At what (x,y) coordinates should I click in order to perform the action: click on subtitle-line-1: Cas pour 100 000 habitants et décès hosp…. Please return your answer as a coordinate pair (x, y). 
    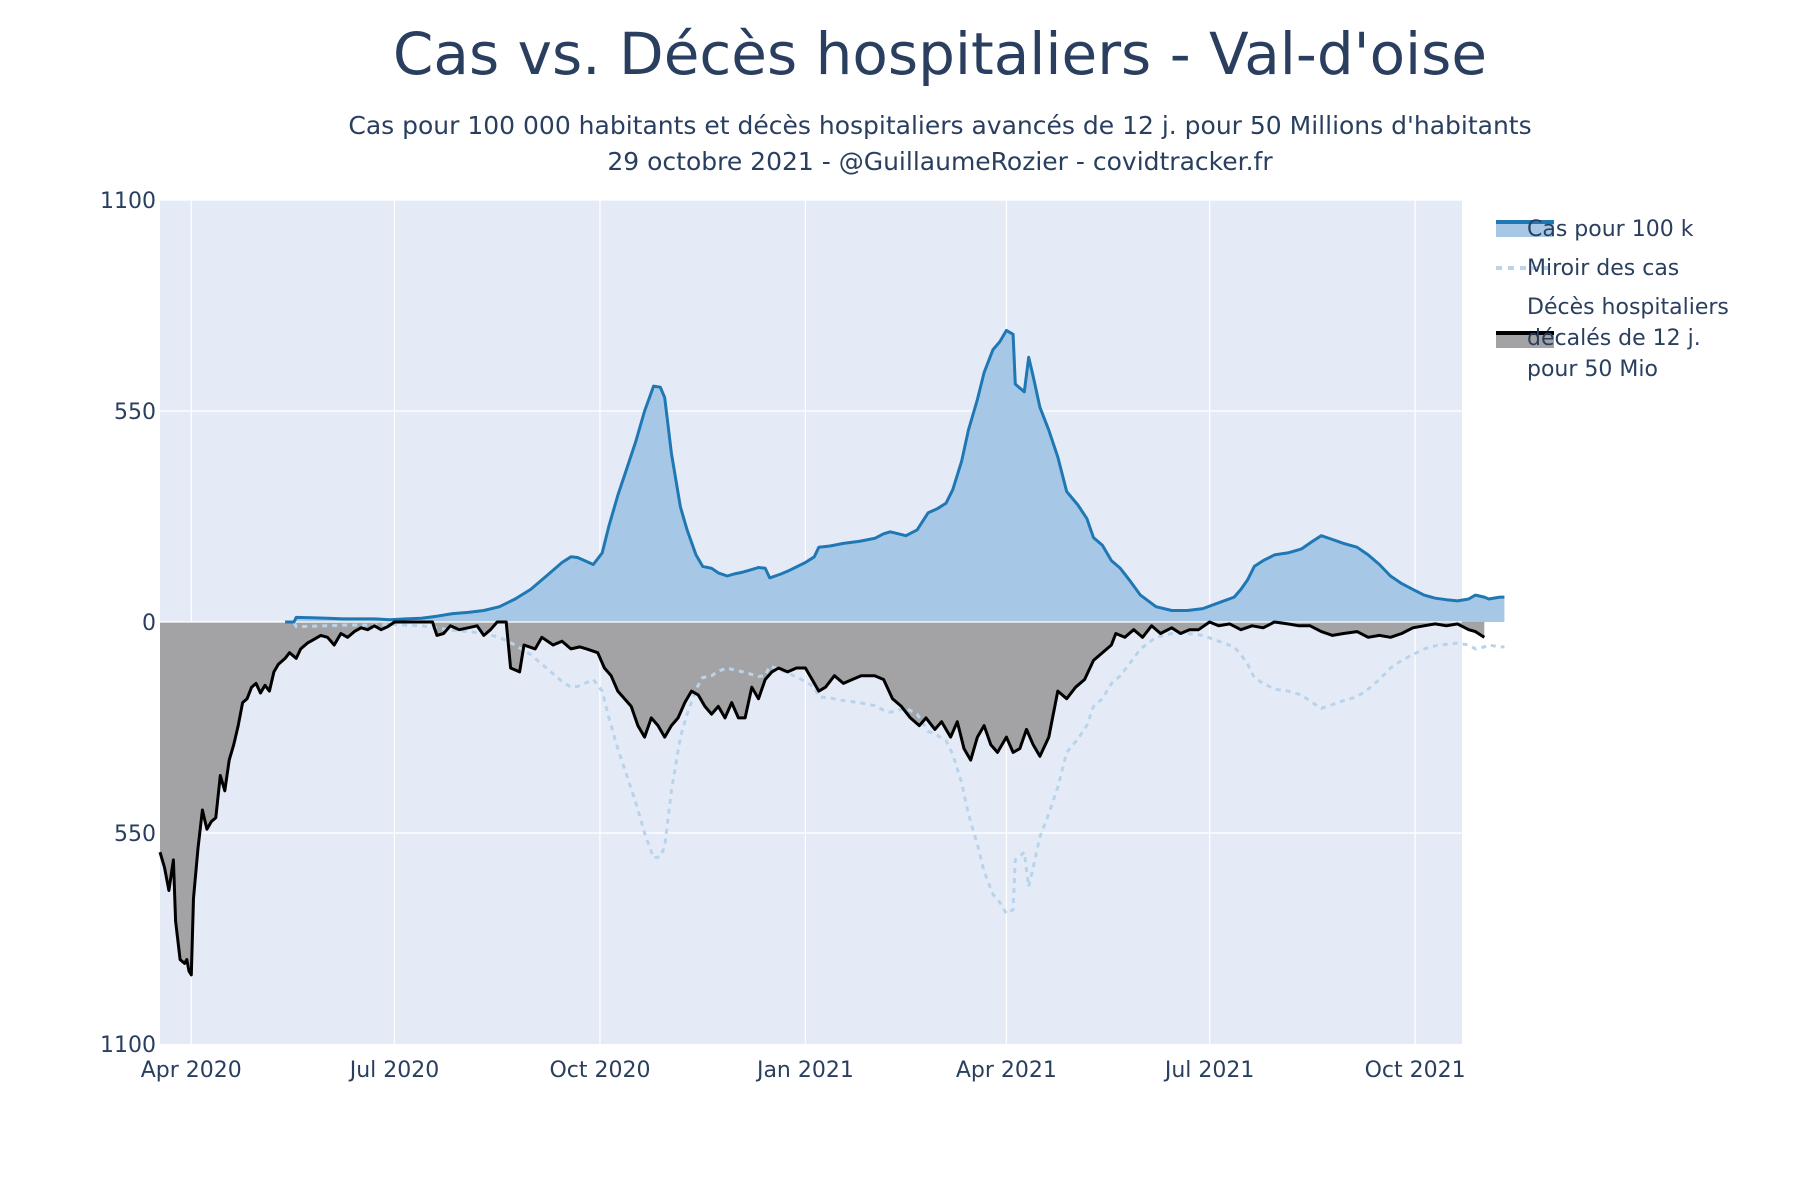
    Looking at the image, I should click on (940, 125).